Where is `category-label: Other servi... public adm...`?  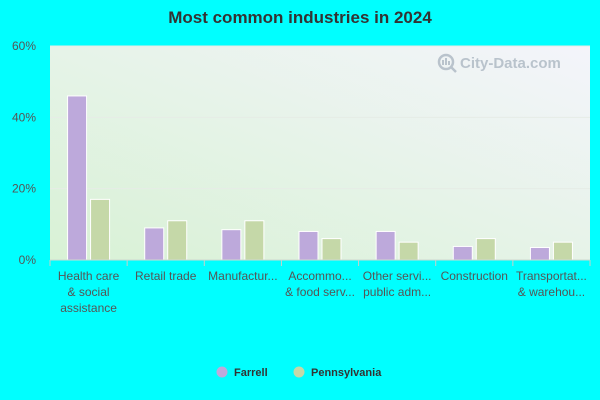 category-label: Other servi... public adm... is located at coordinates (397, 284).